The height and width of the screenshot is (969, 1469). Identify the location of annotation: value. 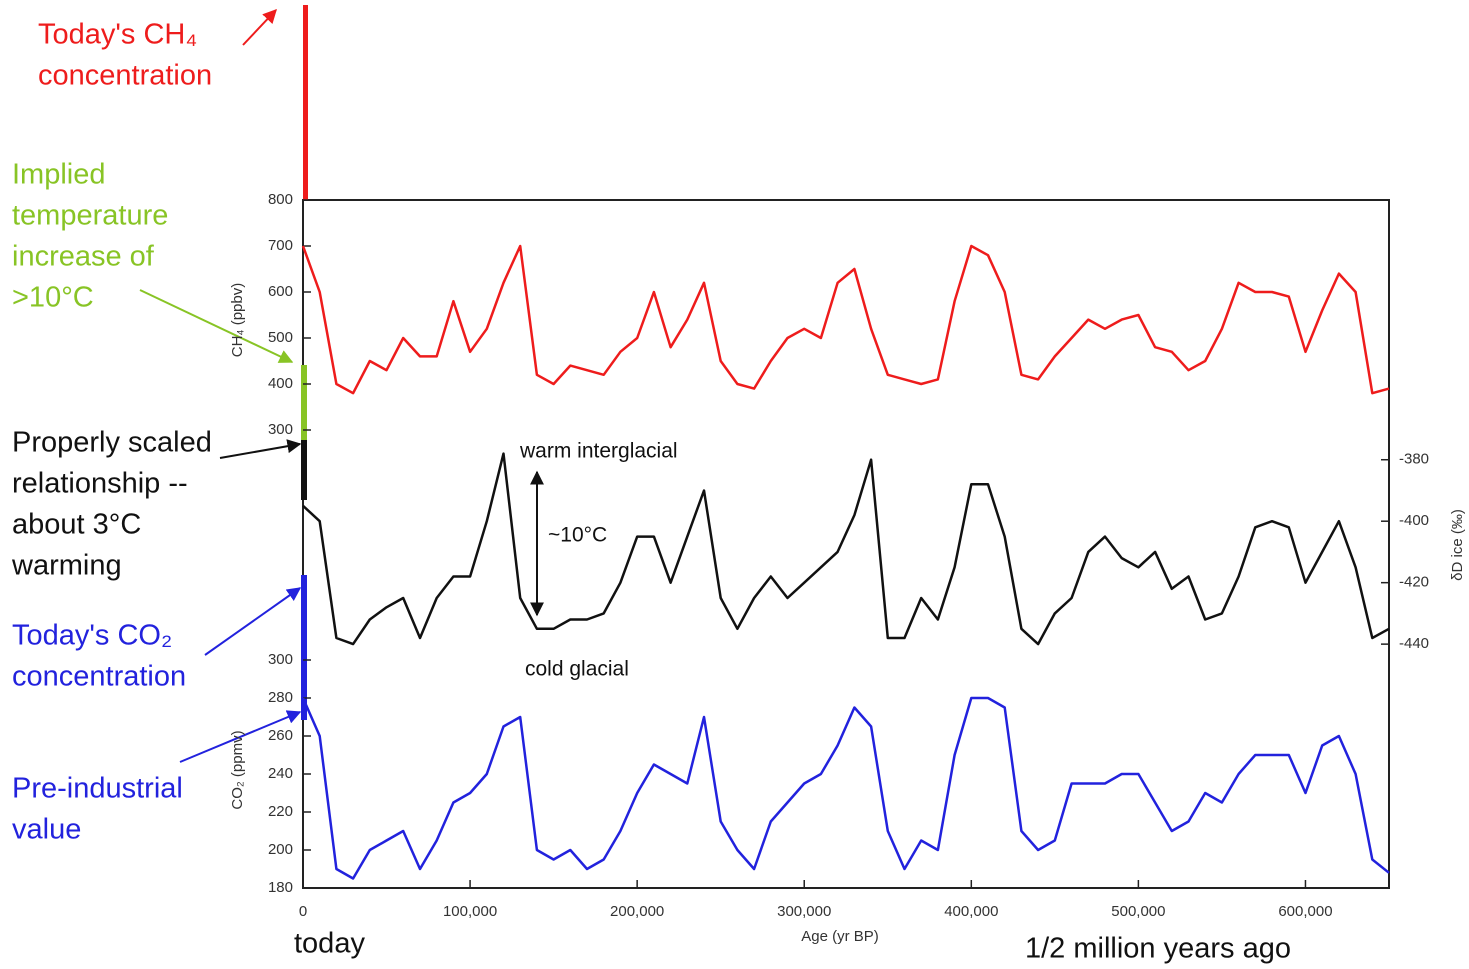
(46, 830).